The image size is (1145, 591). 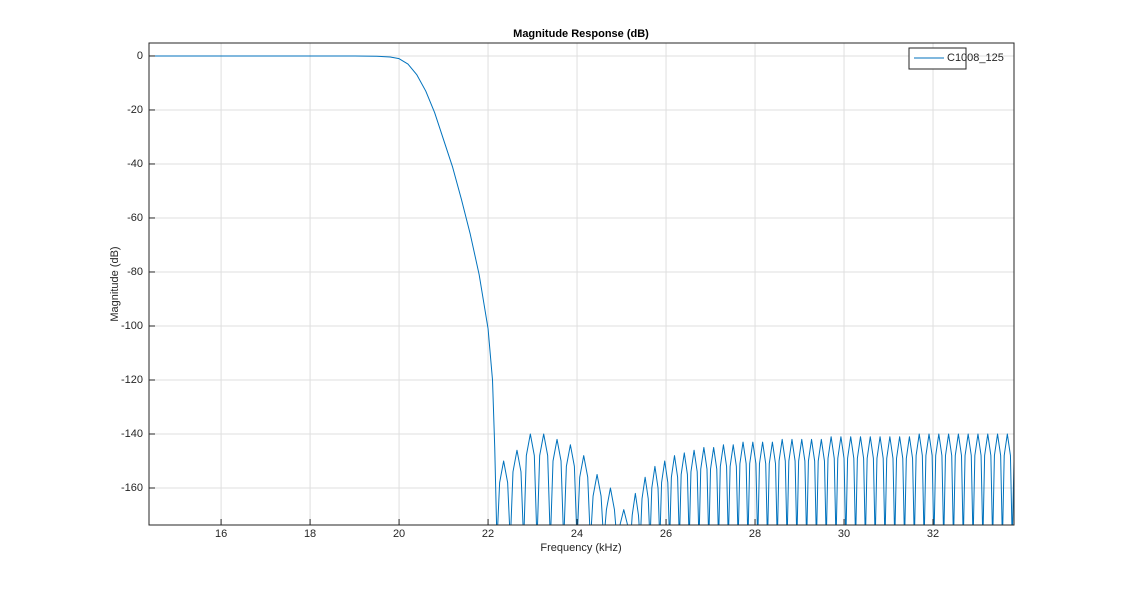 I want to click on legend: C1008_125, so click(x=956, y=58).